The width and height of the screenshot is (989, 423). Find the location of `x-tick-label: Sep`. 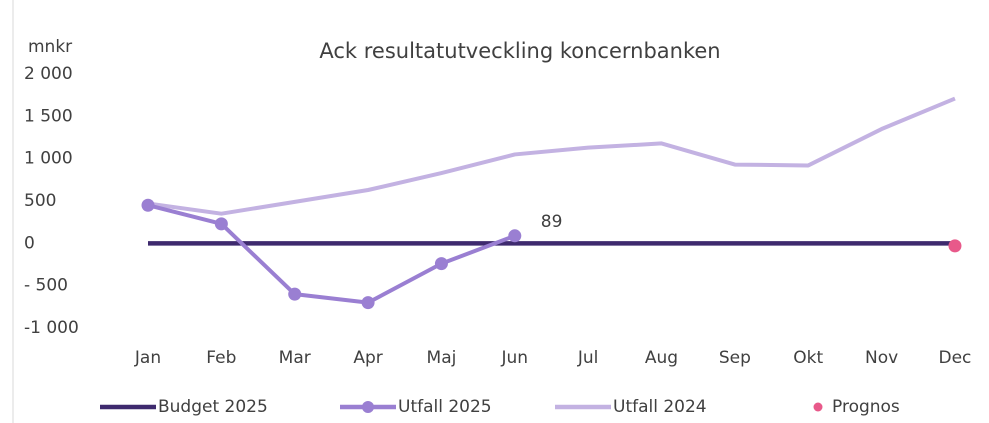

x-tick-label: Sep is located at coordinates (735, 358).